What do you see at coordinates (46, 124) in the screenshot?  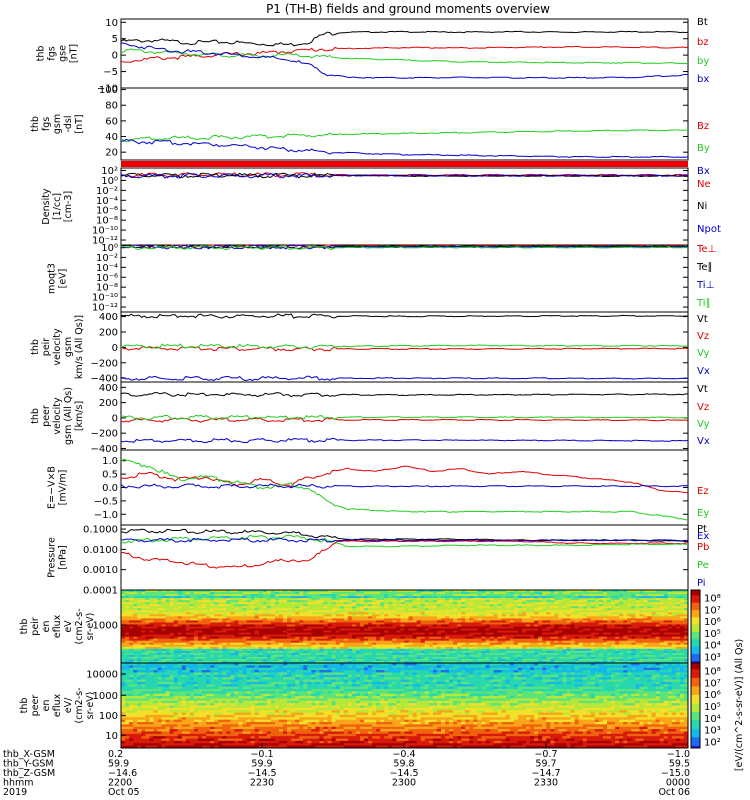 I see `y-axis-label-line: fgs` at bounding box center [46, 124].